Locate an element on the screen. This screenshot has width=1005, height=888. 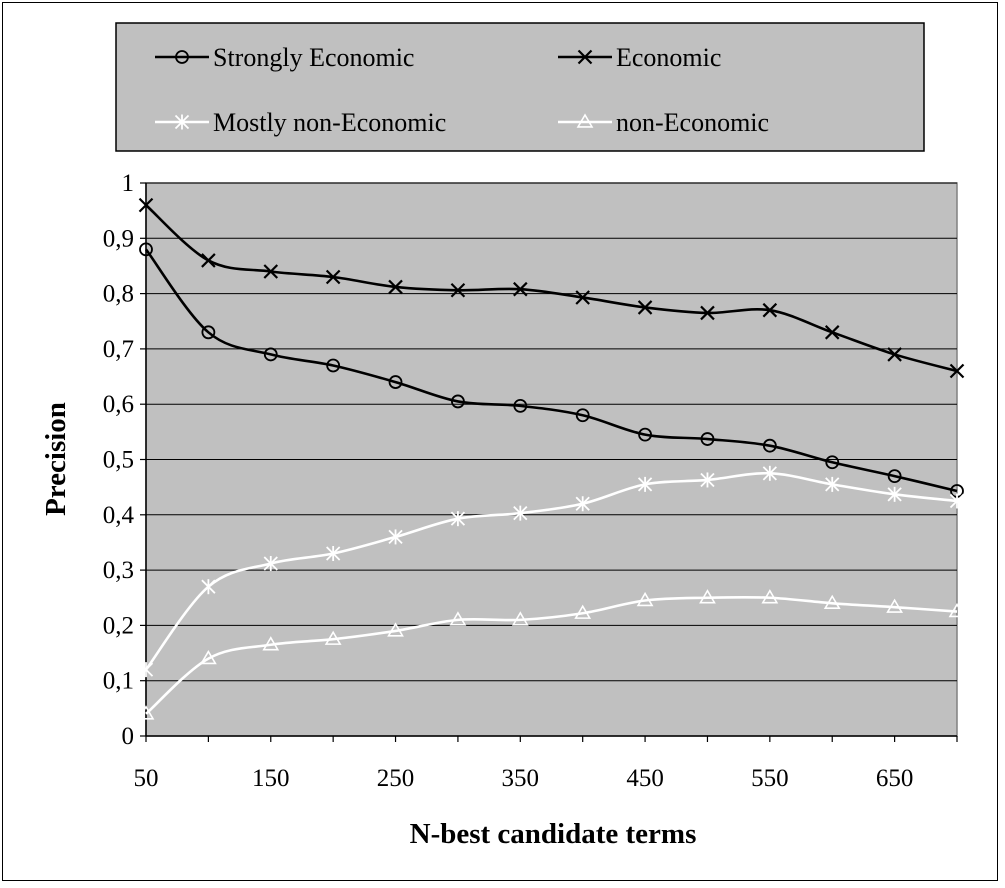
y-tick-label: 0,9 is located at coordinates (118, 238).